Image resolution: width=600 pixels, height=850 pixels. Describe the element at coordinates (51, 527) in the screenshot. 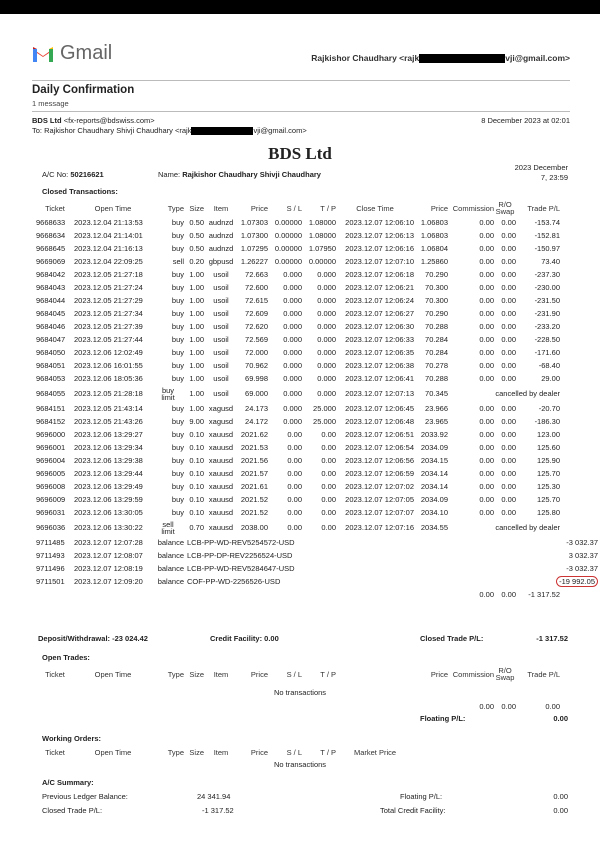

I see `cell: 9696036` at that location.